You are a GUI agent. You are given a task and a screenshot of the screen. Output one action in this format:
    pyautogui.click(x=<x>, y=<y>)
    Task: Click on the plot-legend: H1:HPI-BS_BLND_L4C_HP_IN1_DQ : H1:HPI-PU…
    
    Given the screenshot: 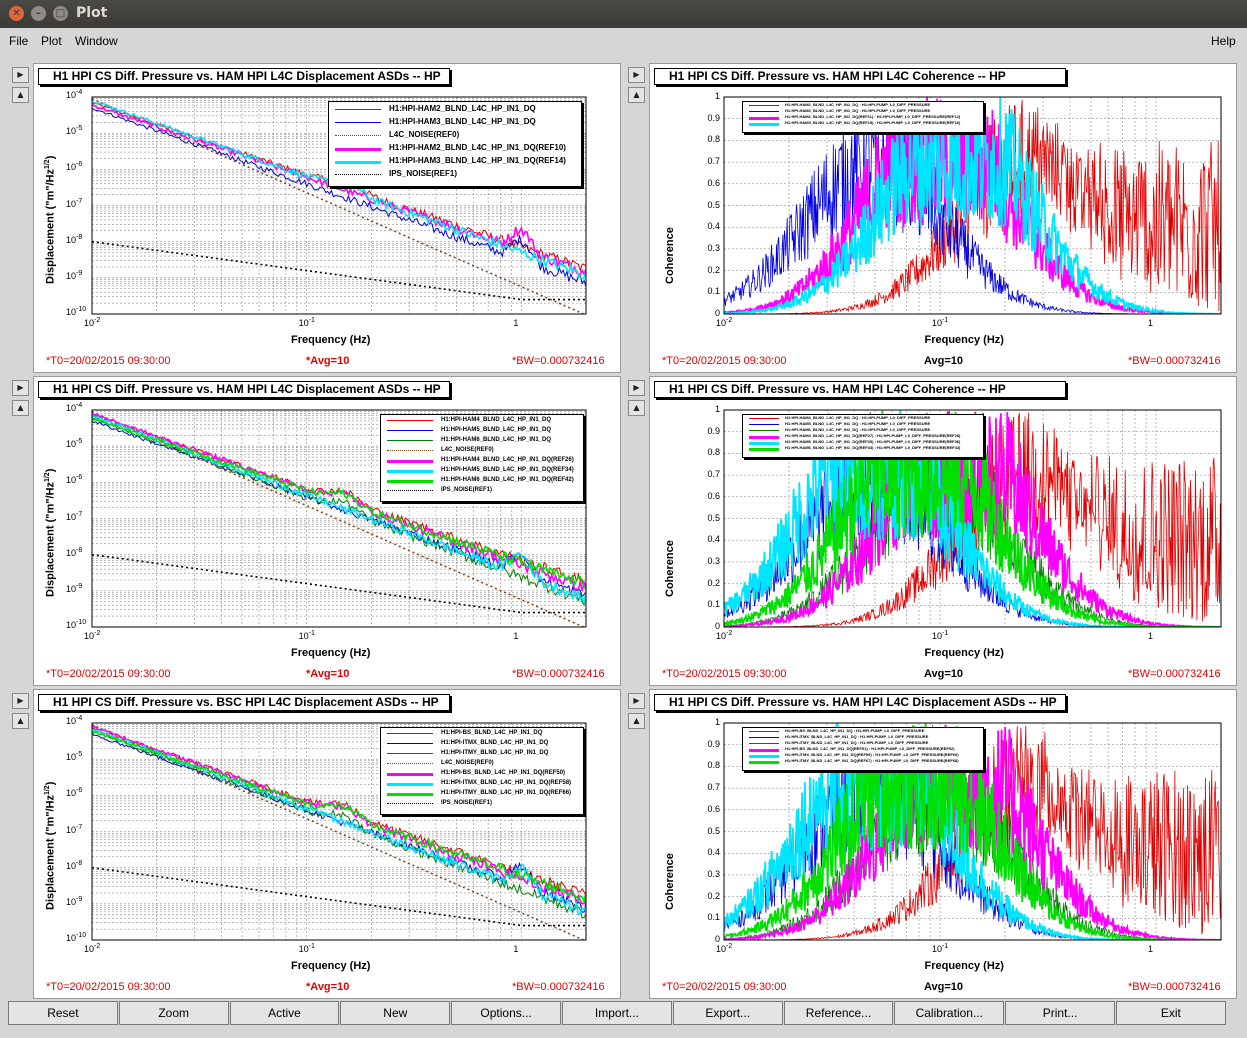 What is the action you would take?
    pyautogui.click(x=863, y=749)
    